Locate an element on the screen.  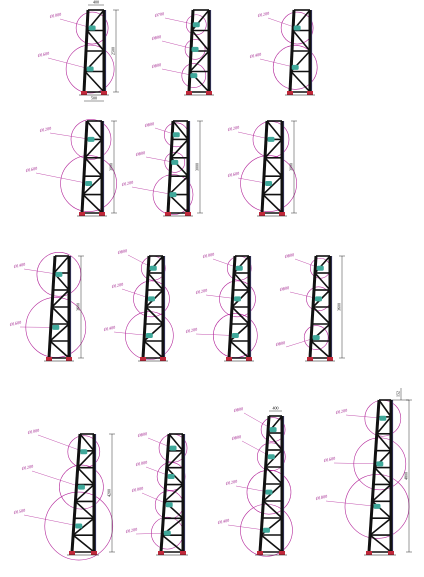
rack-frame-3: Ø1200 Ø1400 is located at coordinates (282, 52).